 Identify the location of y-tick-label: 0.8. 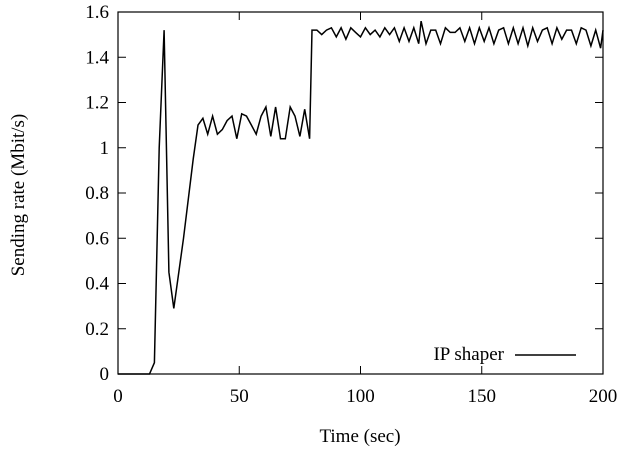
(97, 193).